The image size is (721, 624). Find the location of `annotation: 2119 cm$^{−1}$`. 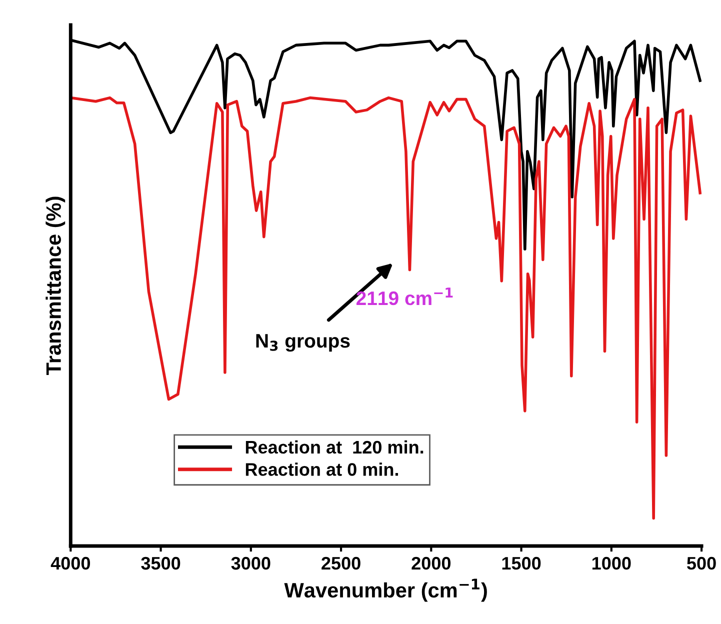

annotation: 2119 cm$^{−1}$ is located at coordinates (404, 297).